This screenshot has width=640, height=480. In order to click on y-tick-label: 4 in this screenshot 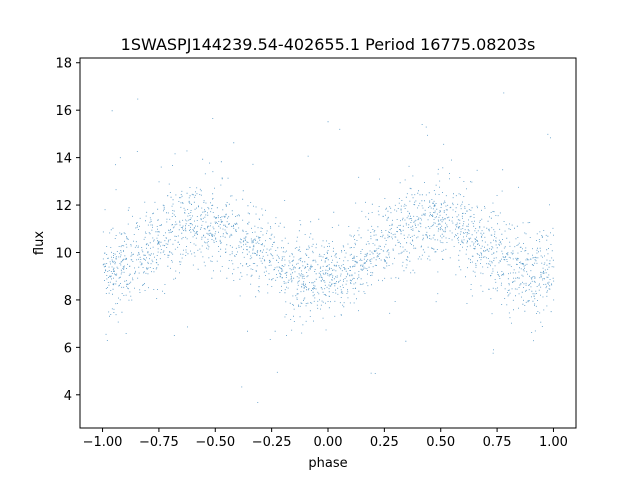, I will do `click(68, 396)`.